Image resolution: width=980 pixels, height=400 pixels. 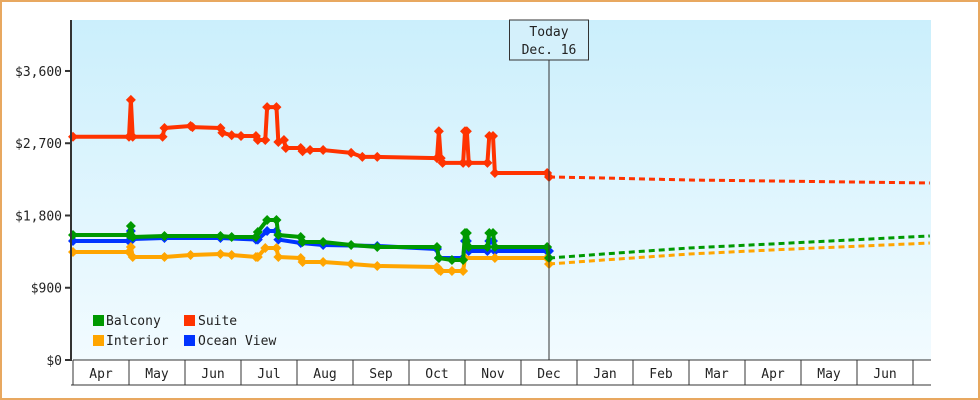 I want to click on x-tick-label: Jan, so click(x=604, y=374).